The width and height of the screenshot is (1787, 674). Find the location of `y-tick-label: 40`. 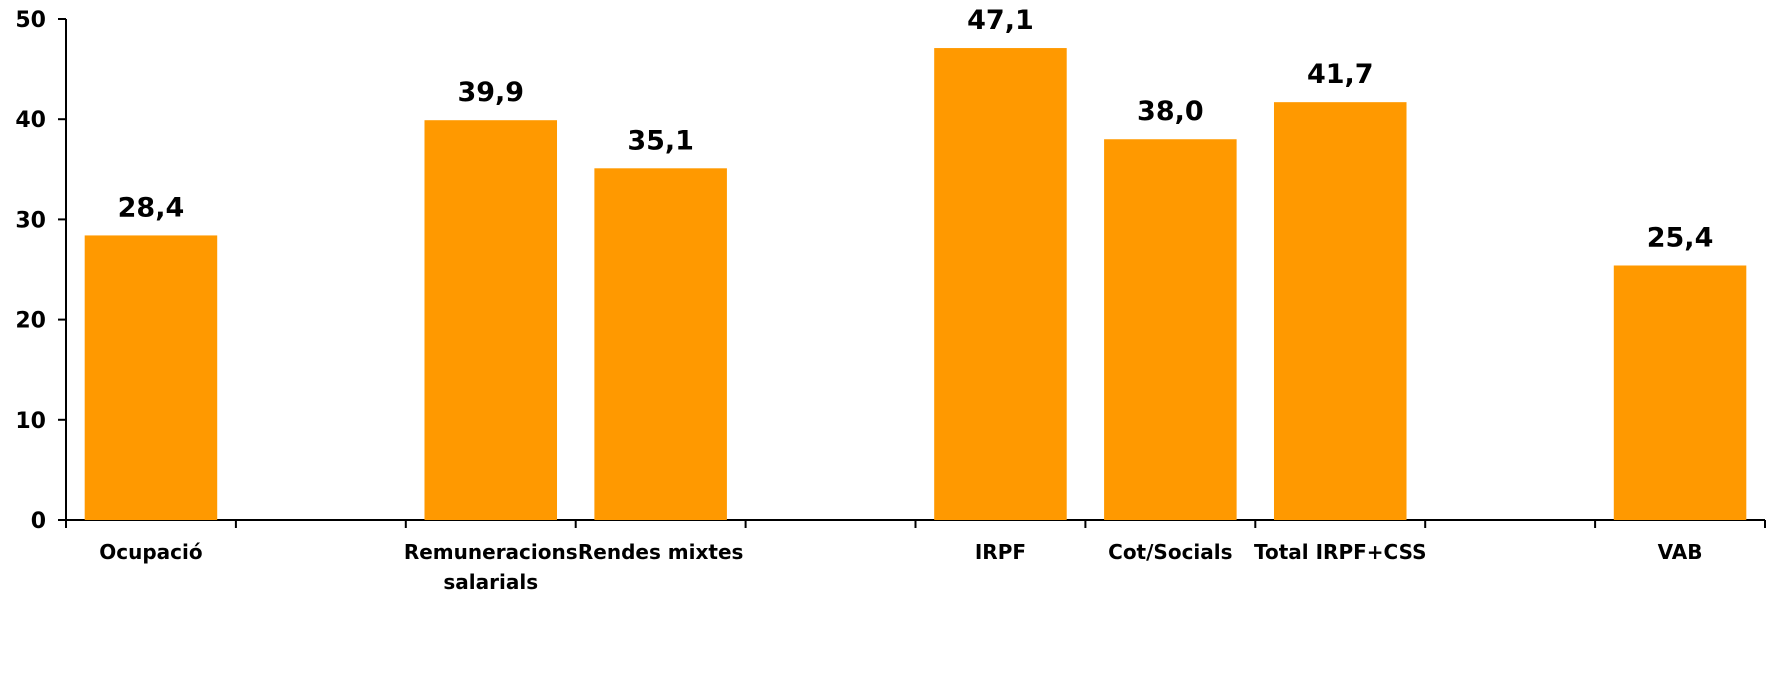

y-tick-label: 40 is located at coordinates (30, 120).